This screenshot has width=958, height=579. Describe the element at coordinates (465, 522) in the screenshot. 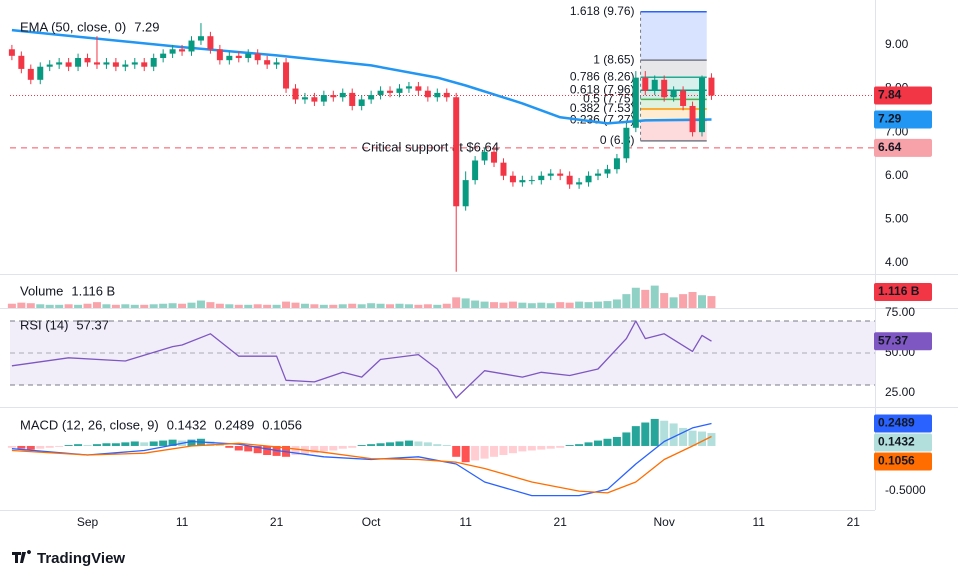

I see `x-tick-label: 11` at that location.